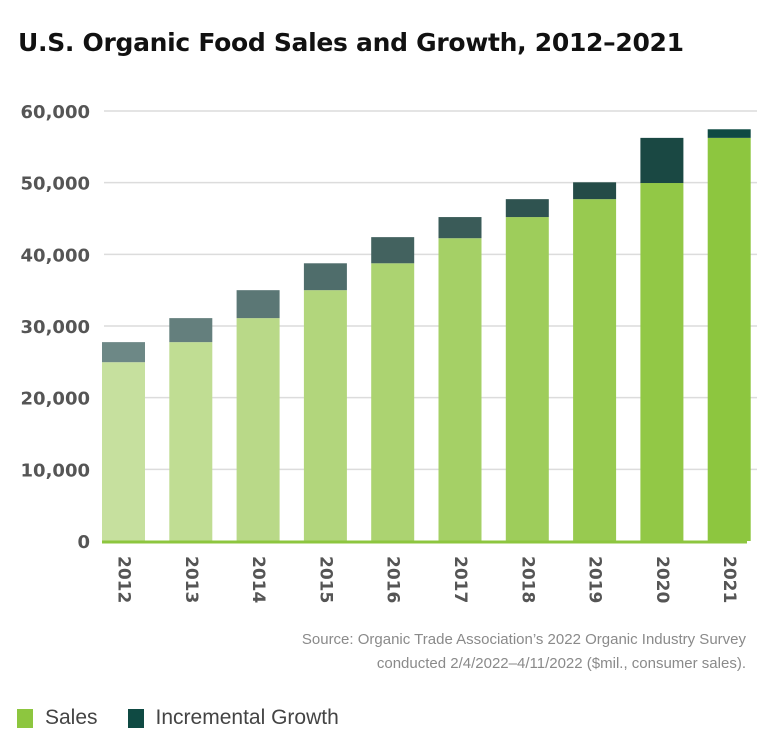 The width and height of the screenshot is (768, 748). What do you see at coordinates (460, 579) in the screenshot?
I see `x-tick-label: 2017` at bounding box center [460, 579].